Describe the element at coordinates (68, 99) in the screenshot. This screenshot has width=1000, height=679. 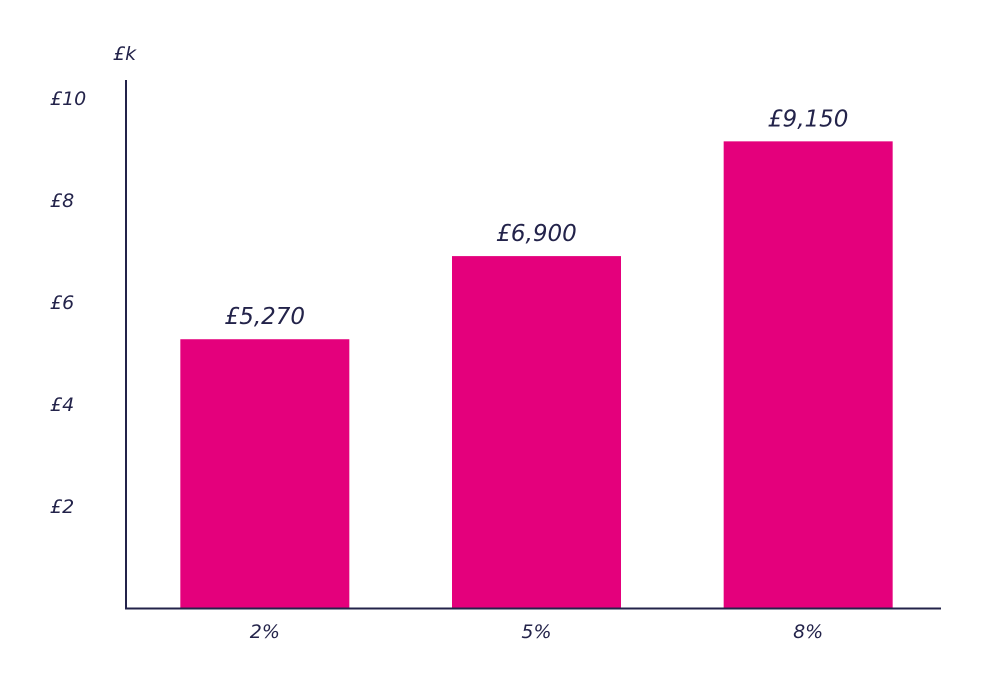
I see `y-tick-label: £10` at that location.